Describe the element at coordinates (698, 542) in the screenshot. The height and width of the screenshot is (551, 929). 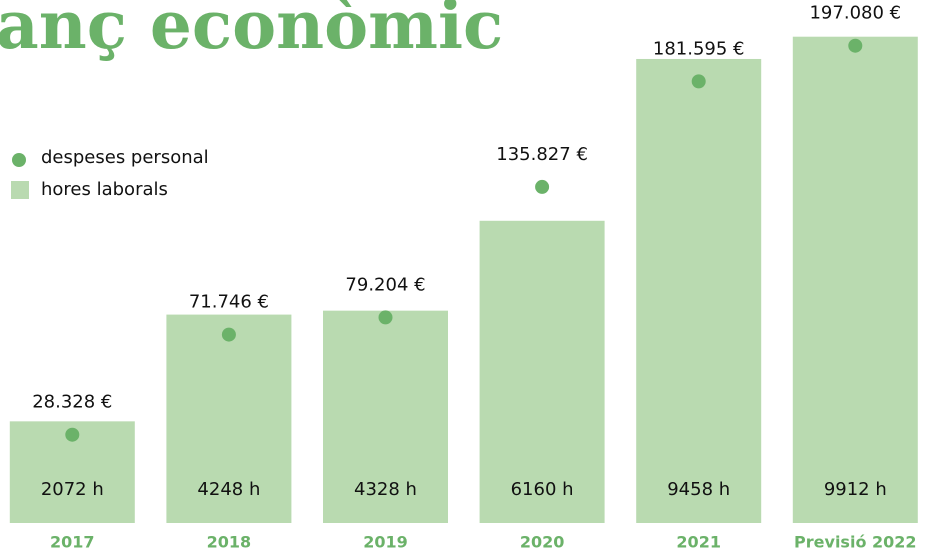
I see `x-tick-label: 2021` at that location.